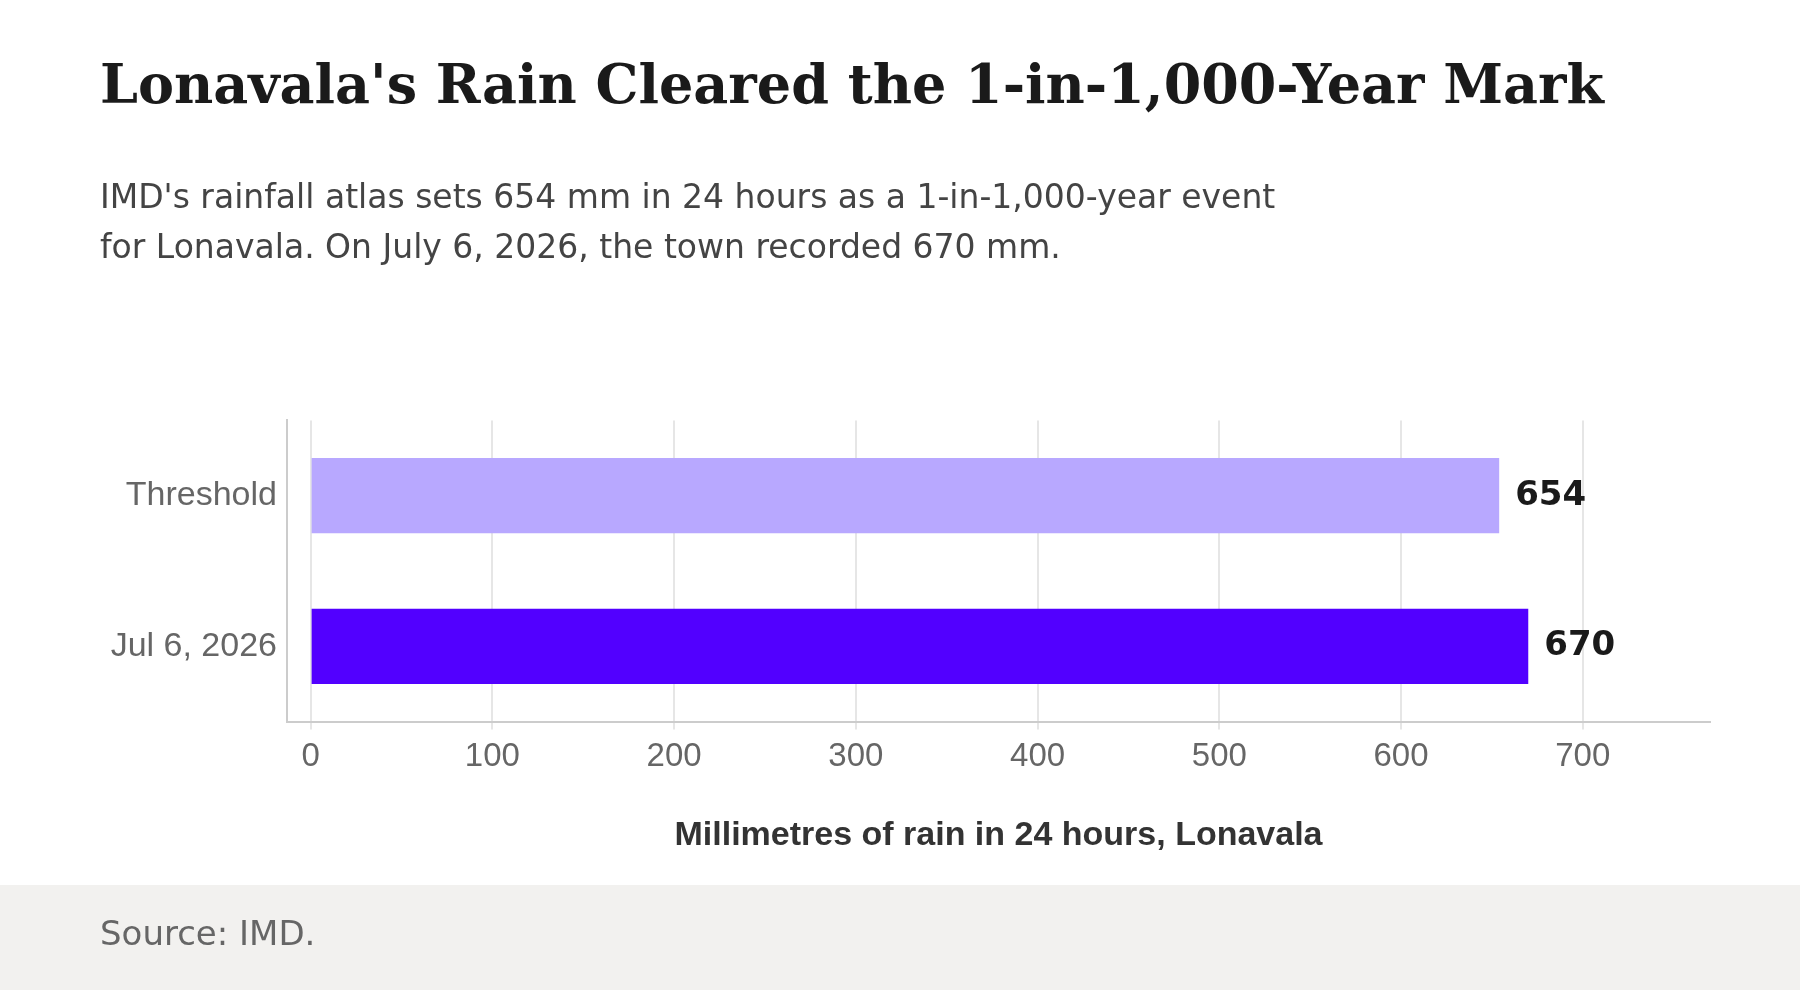 This screenshot has width=1800, height=990. I want to click on x-tick-label: 100, so click(492, 755).